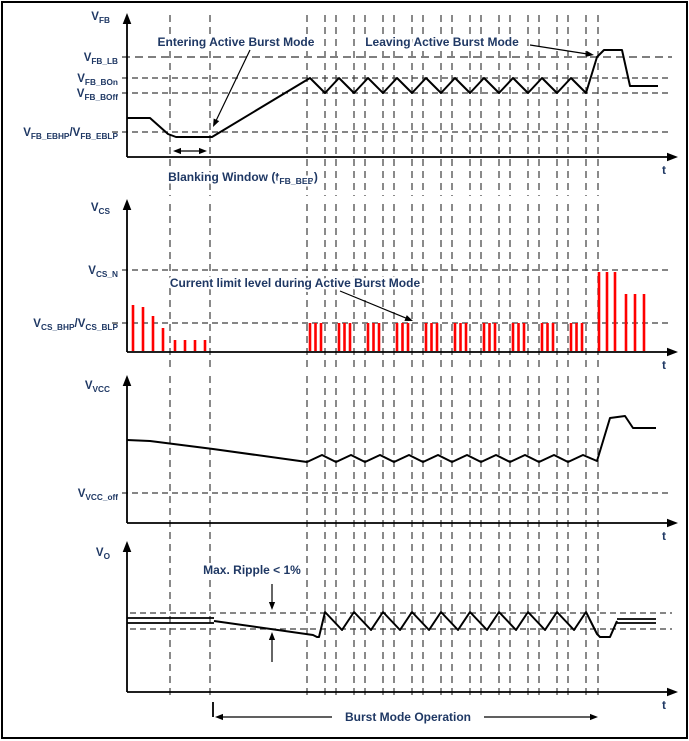 Image resolution: width=689 pixels, height=741 pixels. Describe the element at coordinates (97, 80) in the screenshot. I see `level-label-vfb-bon: VFB_BOn` at that location.